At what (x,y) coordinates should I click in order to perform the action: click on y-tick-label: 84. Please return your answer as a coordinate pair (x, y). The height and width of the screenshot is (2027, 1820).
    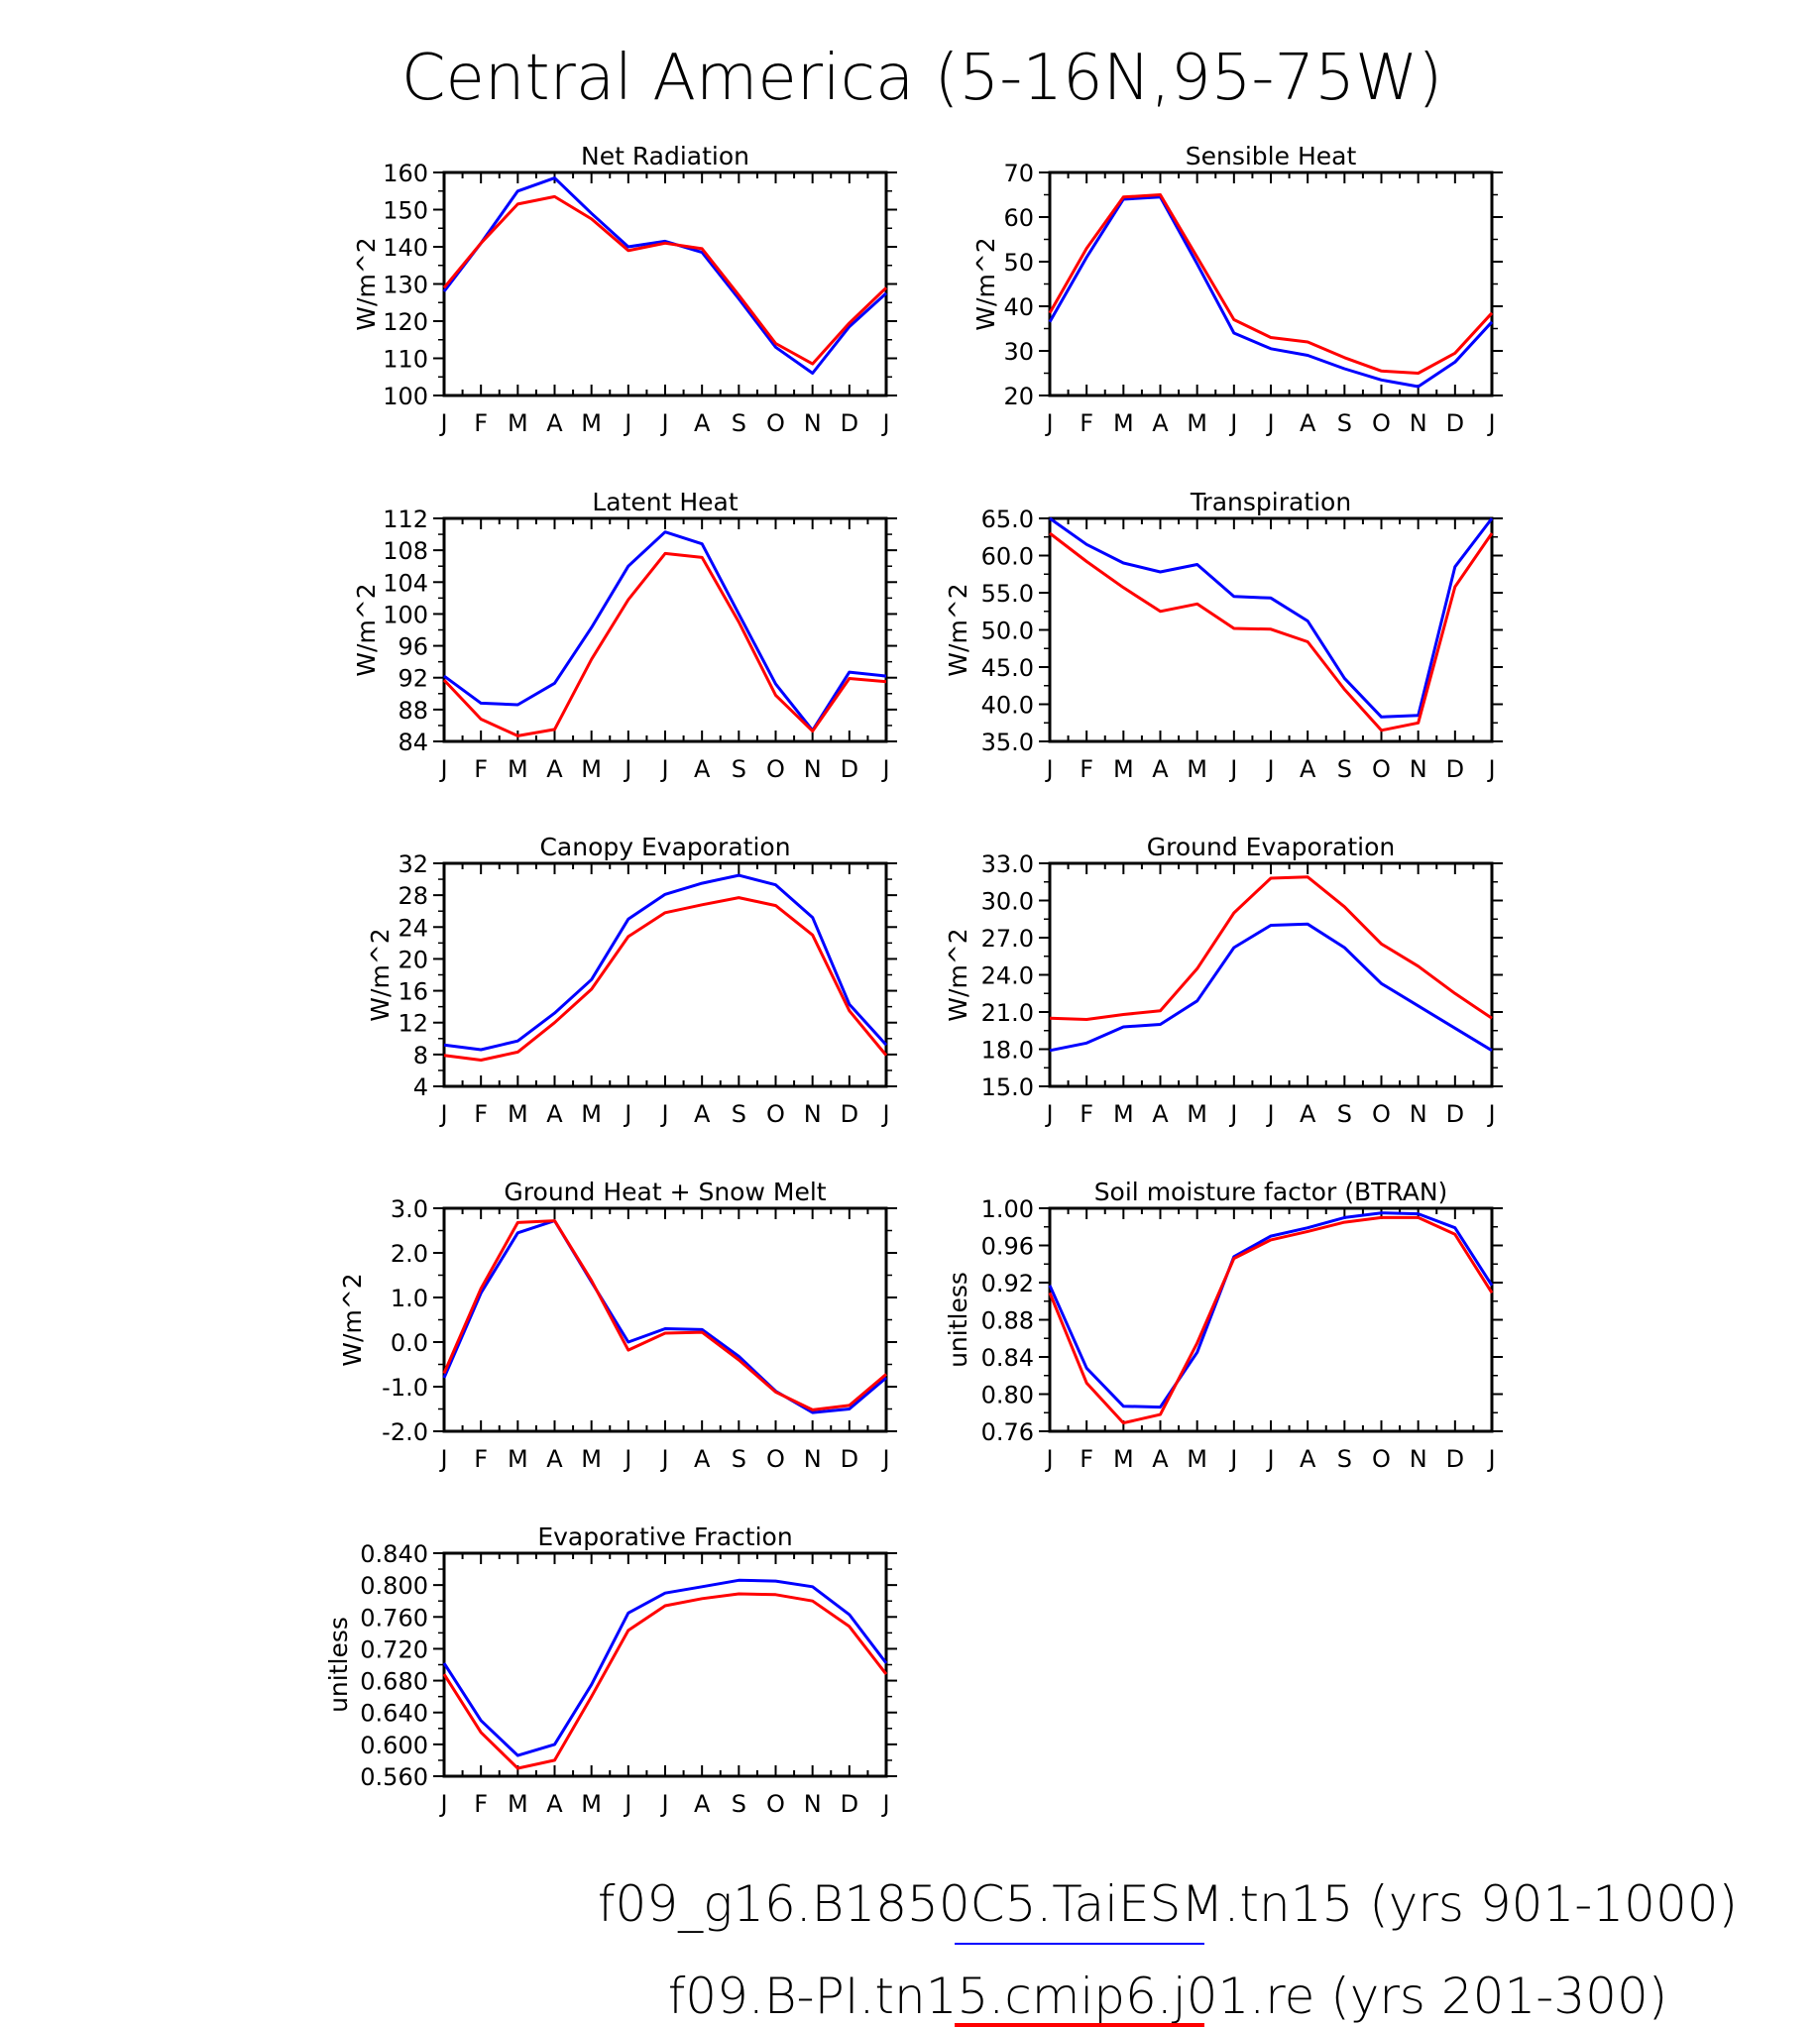
    Looking at the image, I should click on (413, 742).